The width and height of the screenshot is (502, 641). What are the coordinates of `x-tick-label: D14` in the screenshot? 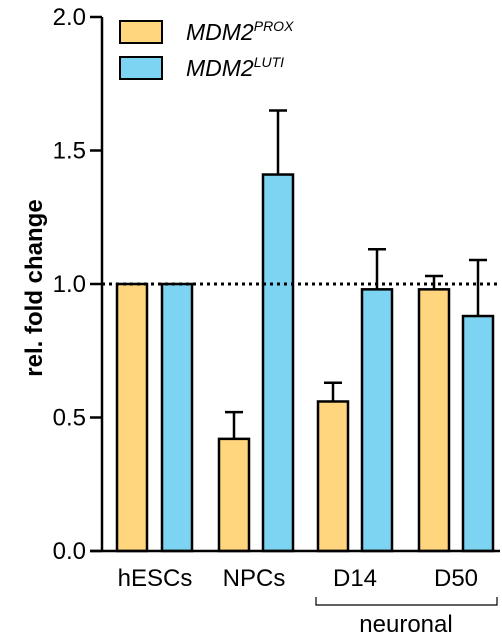 It's located at (355, 578).